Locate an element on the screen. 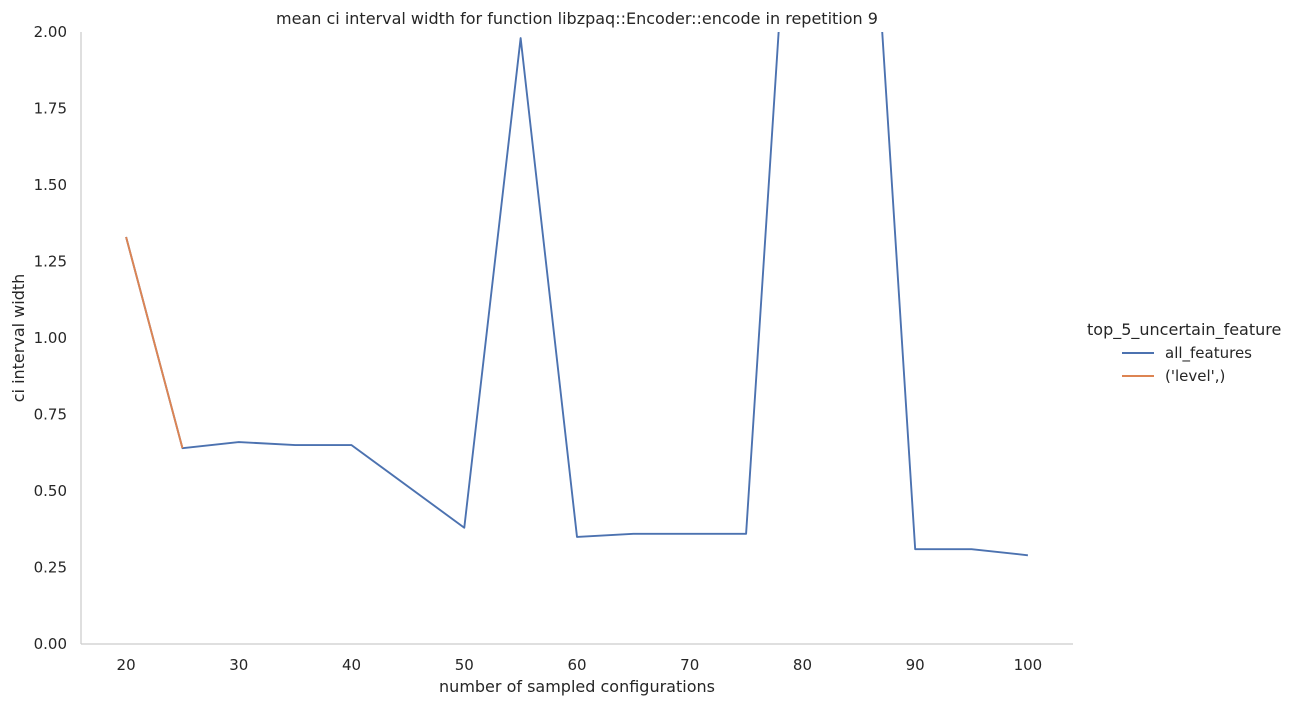  y-tick-label: 2.00 is located at coordinates (50, 32).